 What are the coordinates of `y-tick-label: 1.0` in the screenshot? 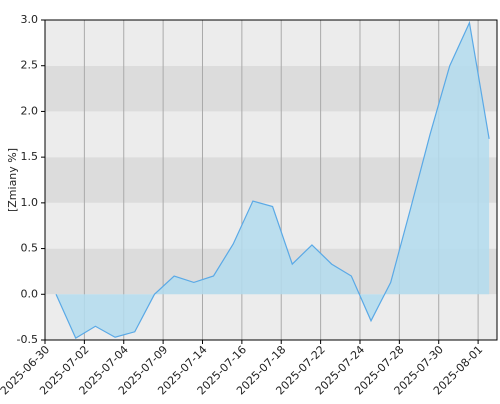 It's located at (30, 202).